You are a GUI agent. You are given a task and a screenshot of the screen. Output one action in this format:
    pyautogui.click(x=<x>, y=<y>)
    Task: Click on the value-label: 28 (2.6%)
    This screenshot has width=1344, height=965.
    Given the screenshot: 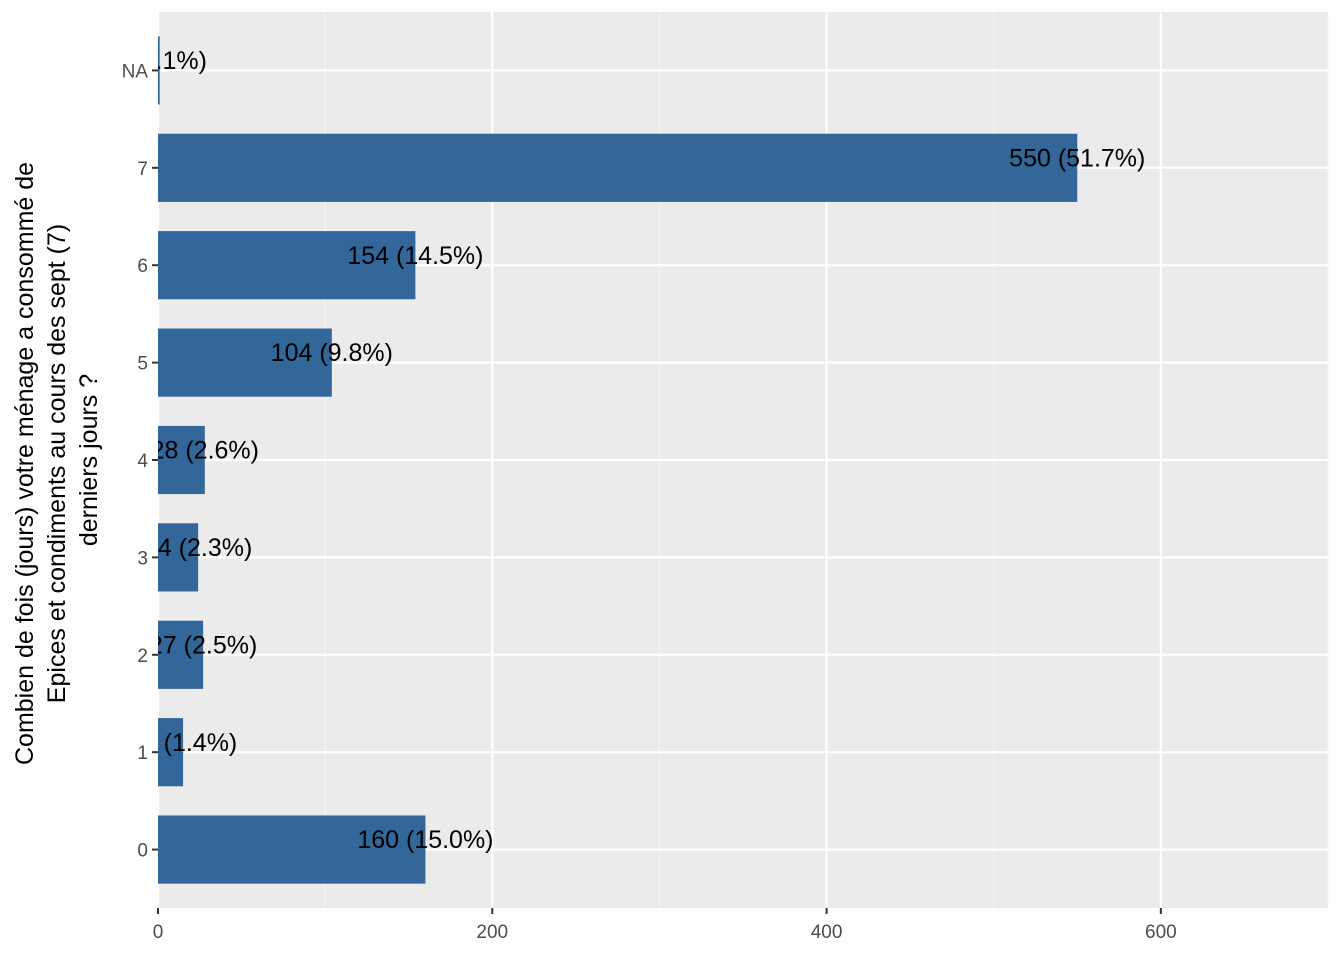 What is the action you would take?
    pyautogui.click(x=205, y=451)
    